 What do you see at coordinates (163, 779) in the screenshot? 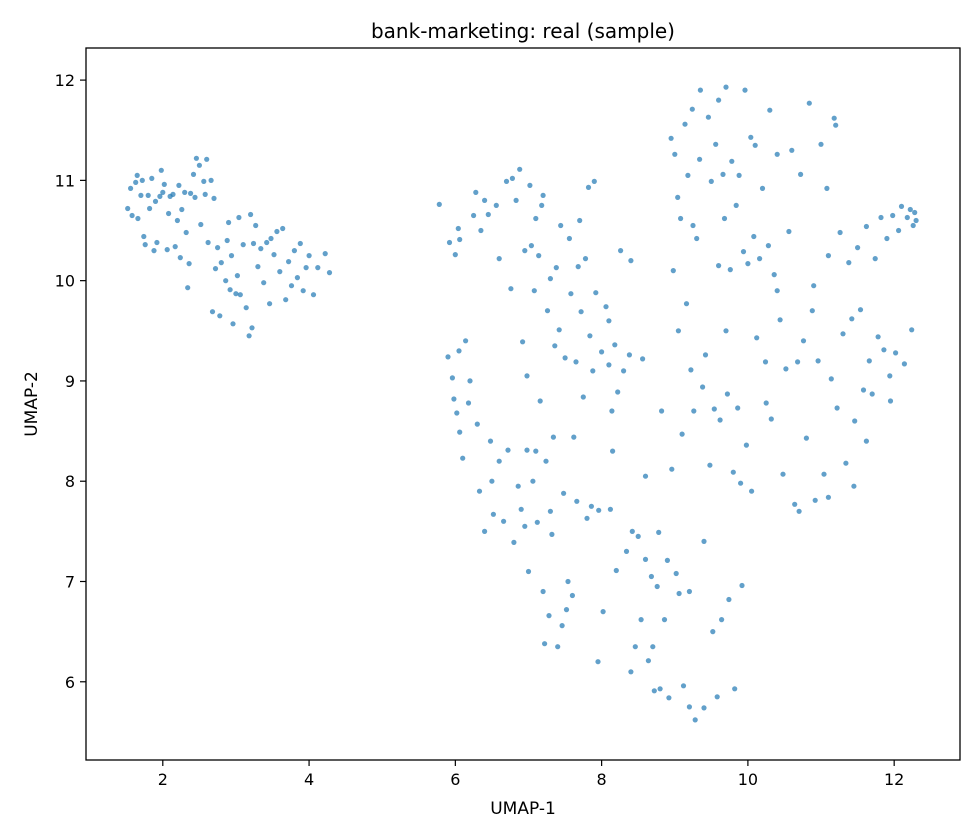
I see `x-tick-label: 2` at bounding box center [163, 779].